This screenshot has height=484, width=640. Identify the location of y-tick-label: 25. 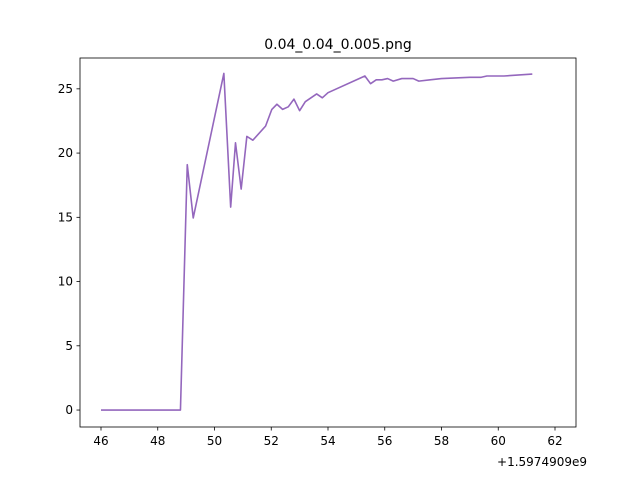
(65, 89).